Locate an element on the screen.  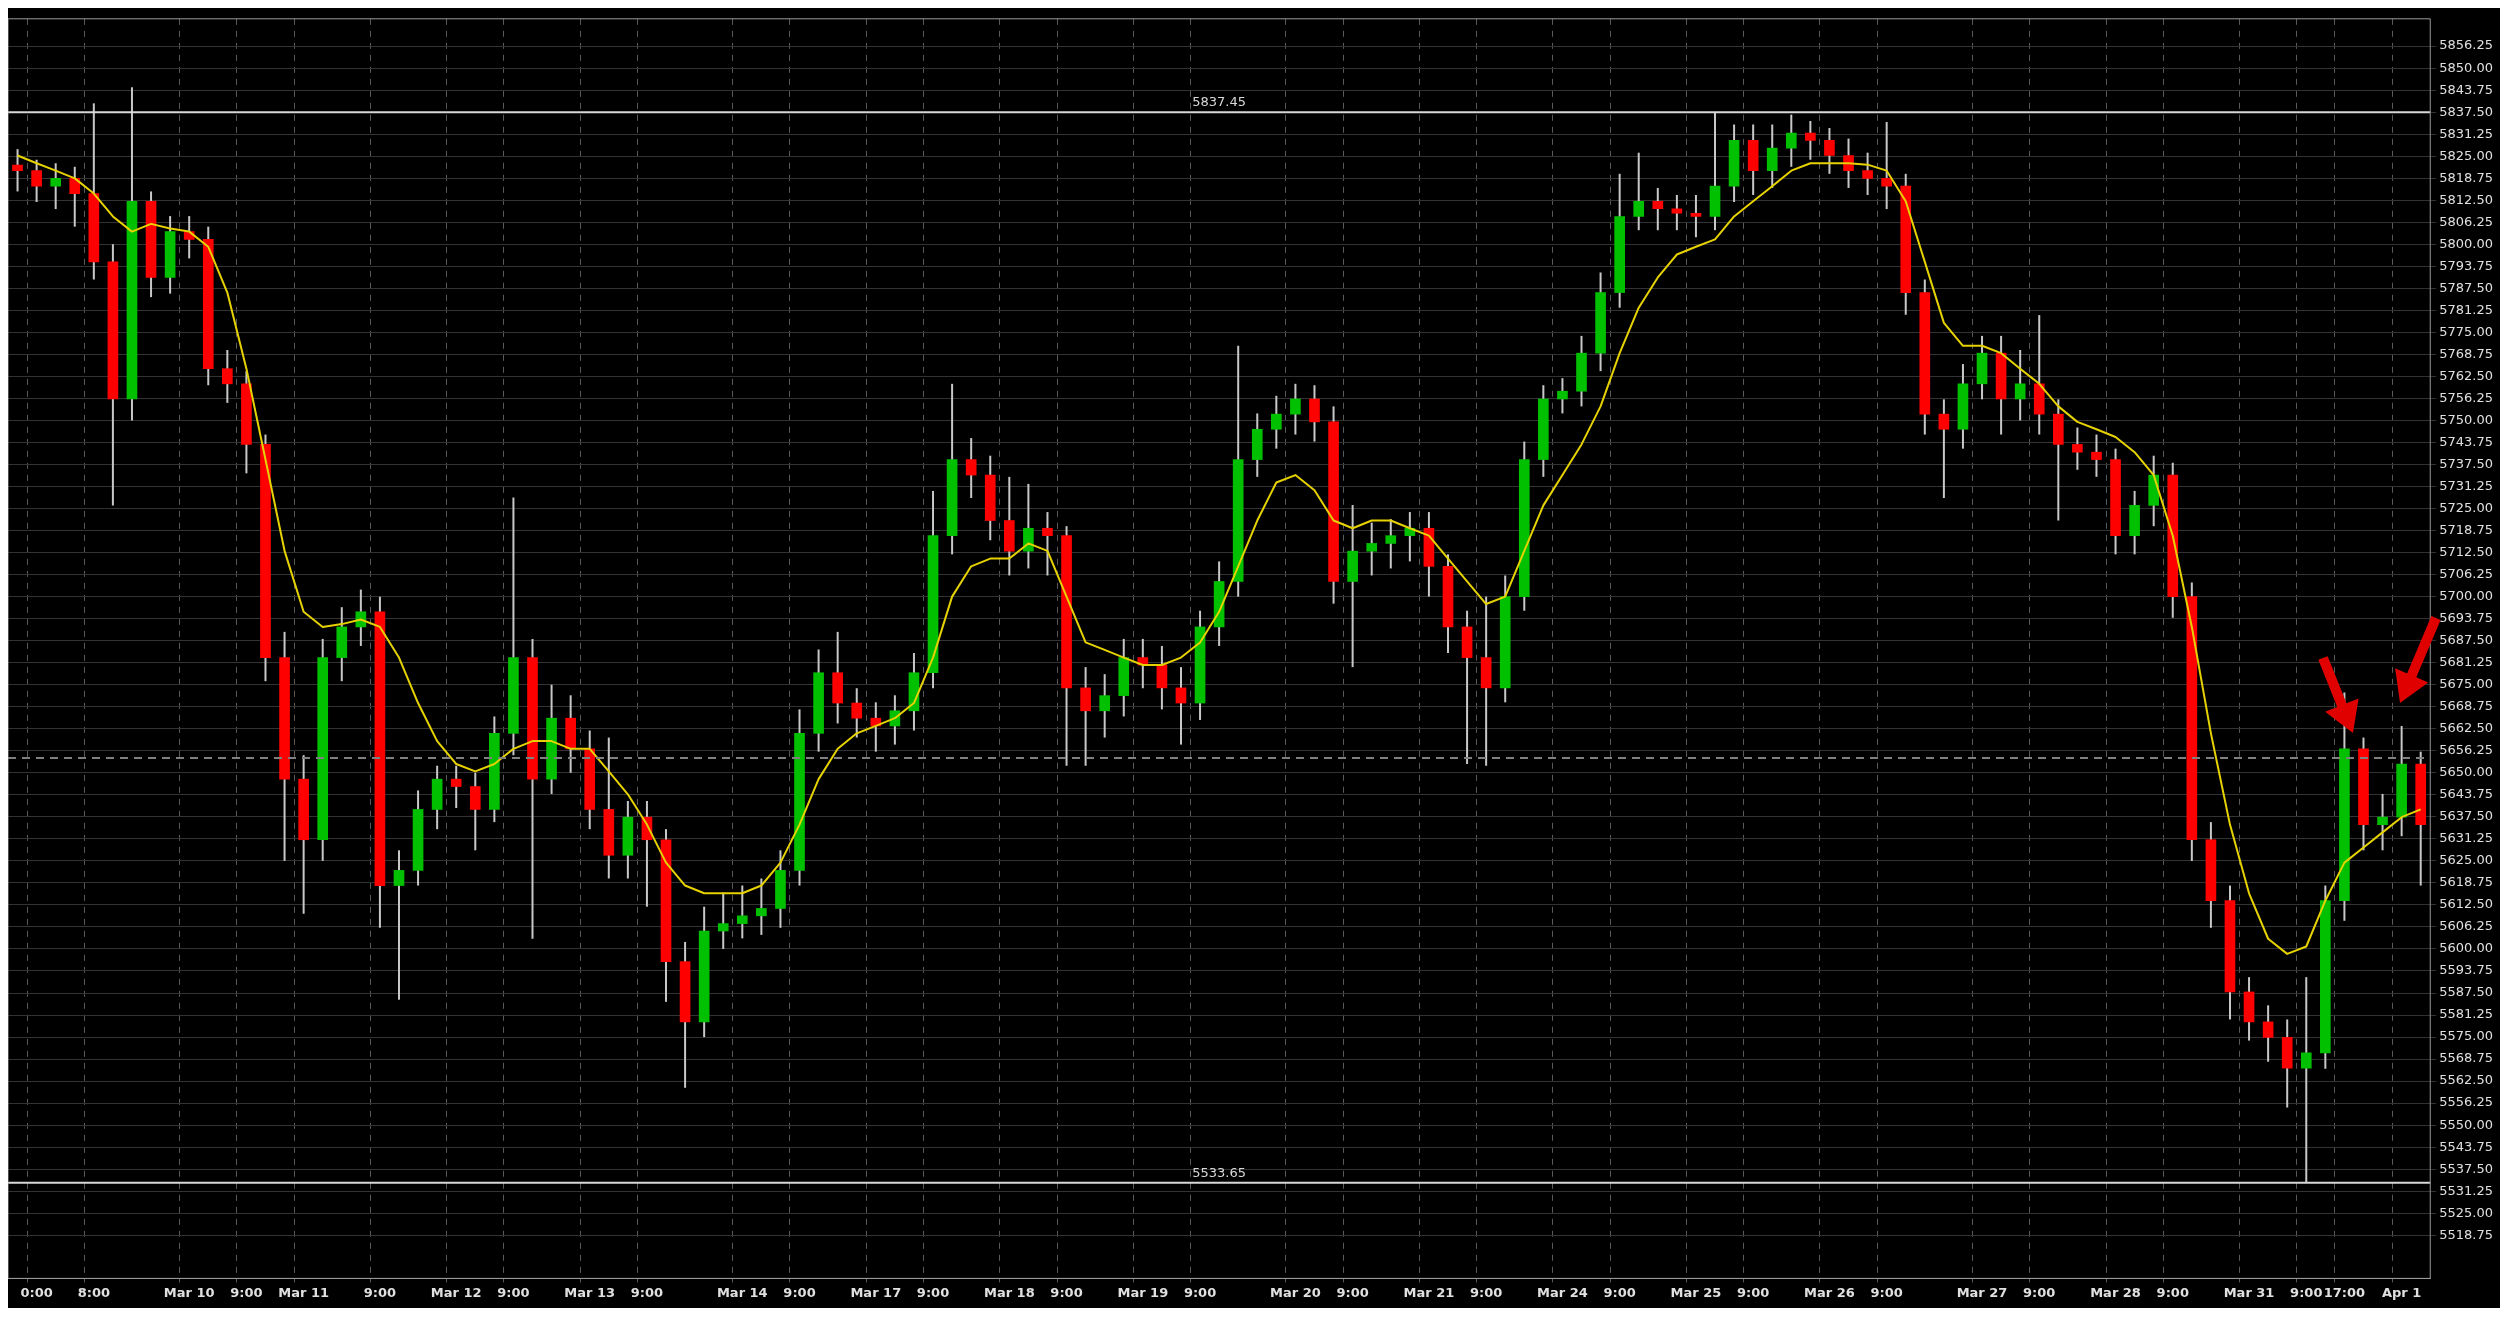
y-tick-label: 5743.75 is located at coordinates (2466, 441).